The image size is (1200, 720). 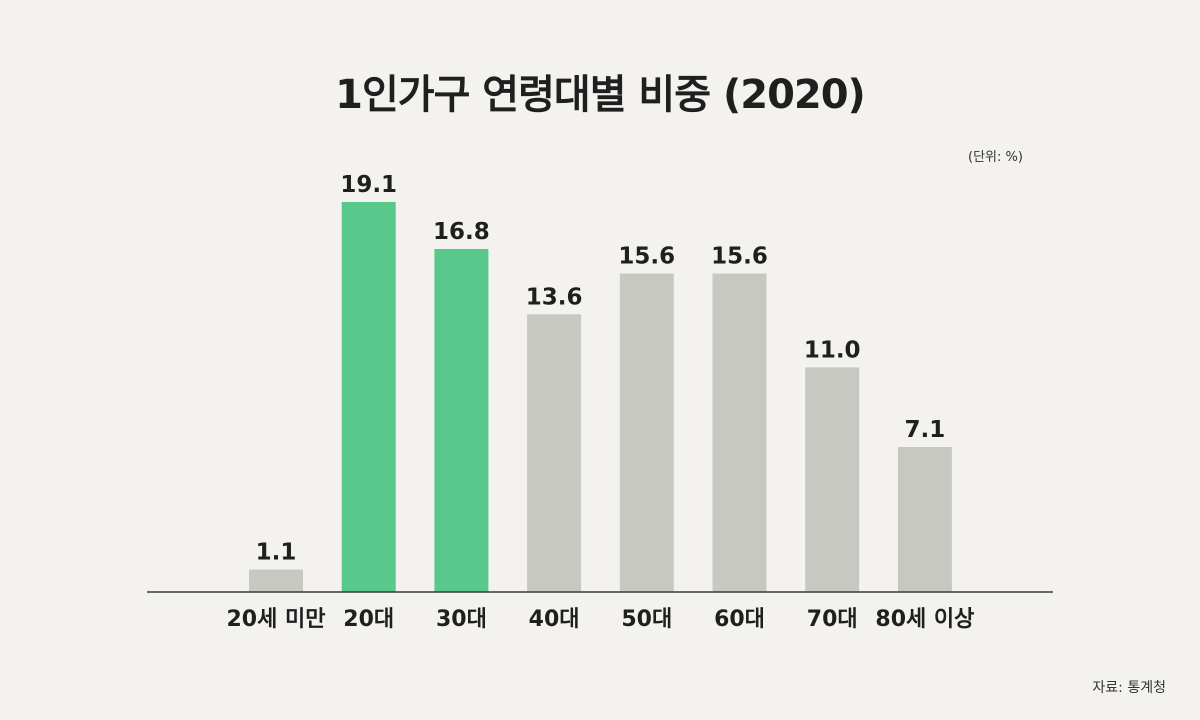 I want to click on category-label-6: 70대, so click(x=832, y=619).